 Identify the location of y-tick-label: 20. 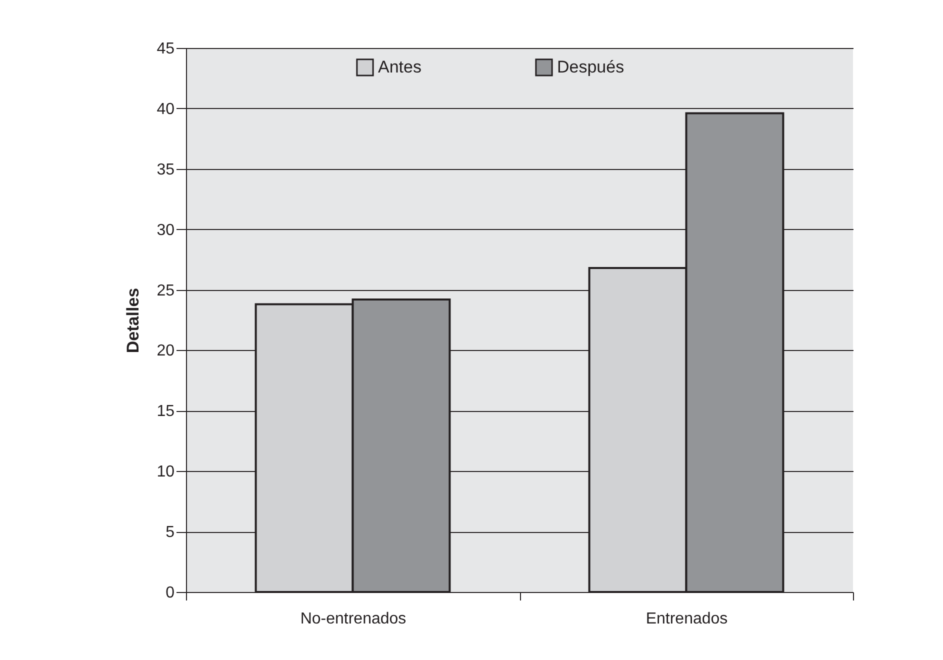
(165, 351).